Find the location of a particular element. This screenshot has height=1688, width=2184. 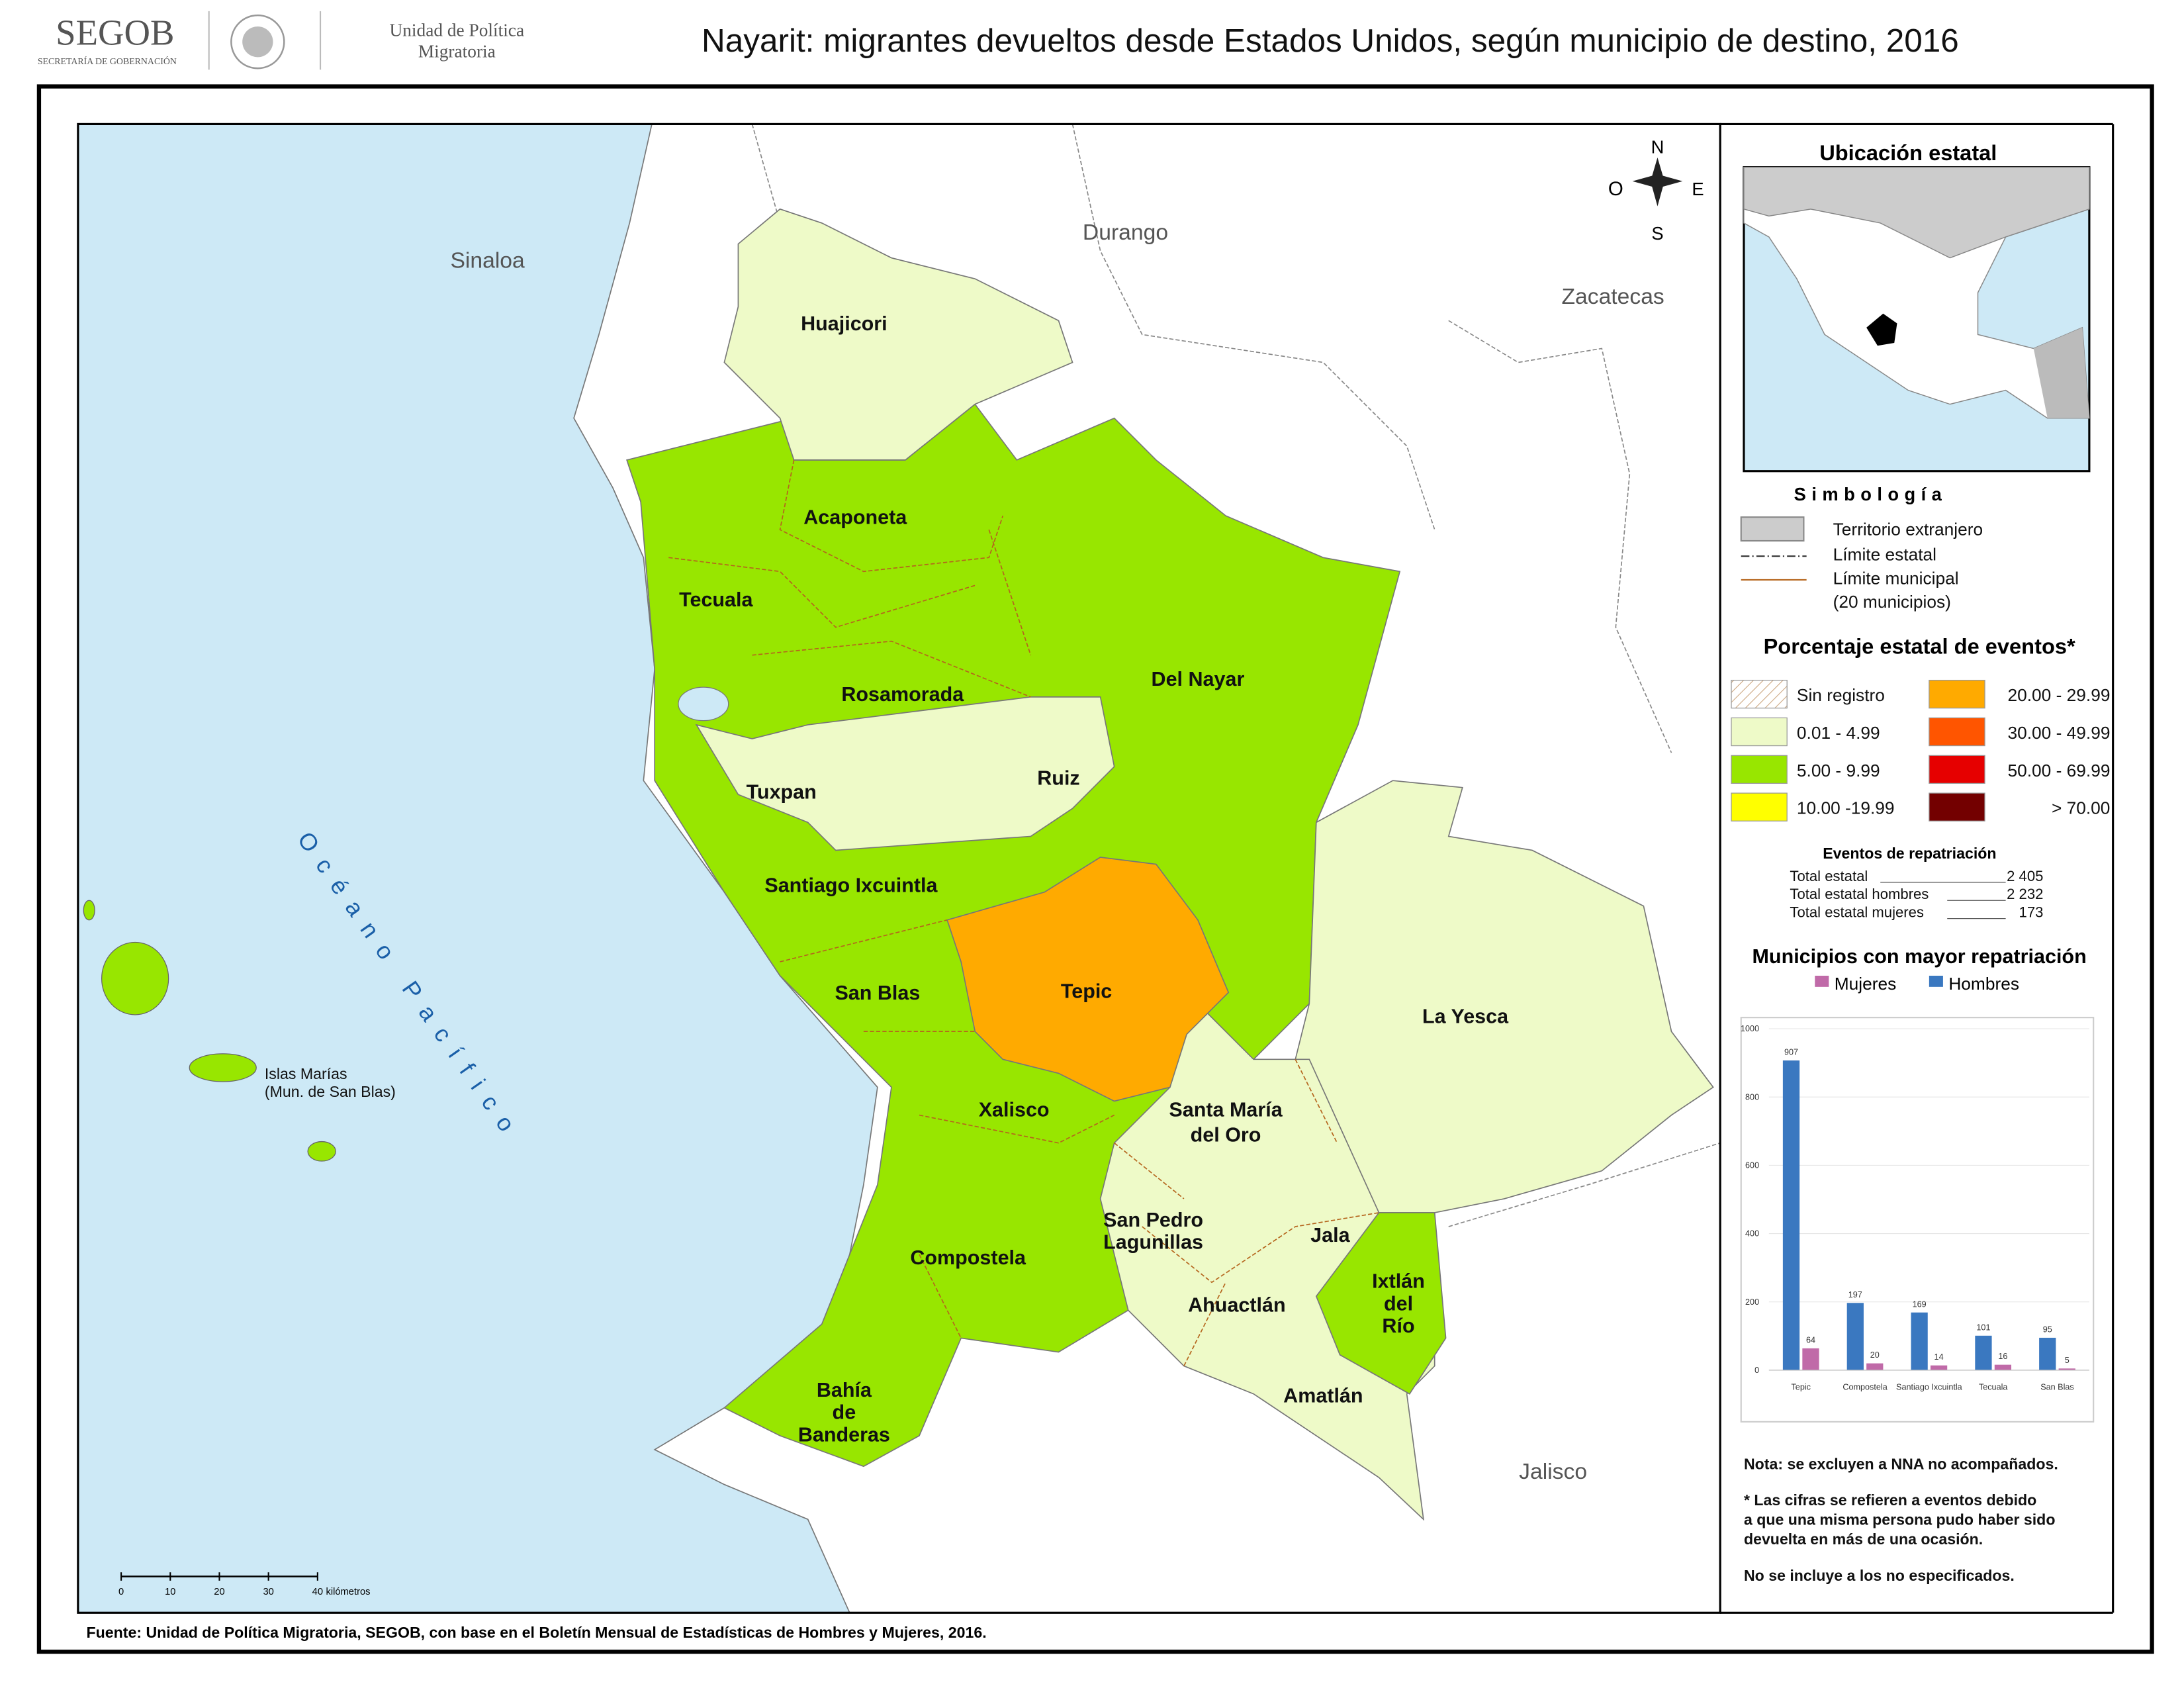

total-value: 2 232 is located at coordinates (2025, 894).